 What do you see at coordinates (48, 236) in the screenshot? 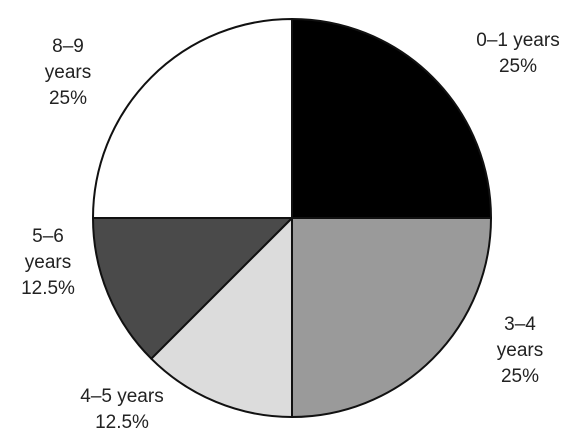
I see `slice-label-line: 5–6` at bounding box center [48, 236].